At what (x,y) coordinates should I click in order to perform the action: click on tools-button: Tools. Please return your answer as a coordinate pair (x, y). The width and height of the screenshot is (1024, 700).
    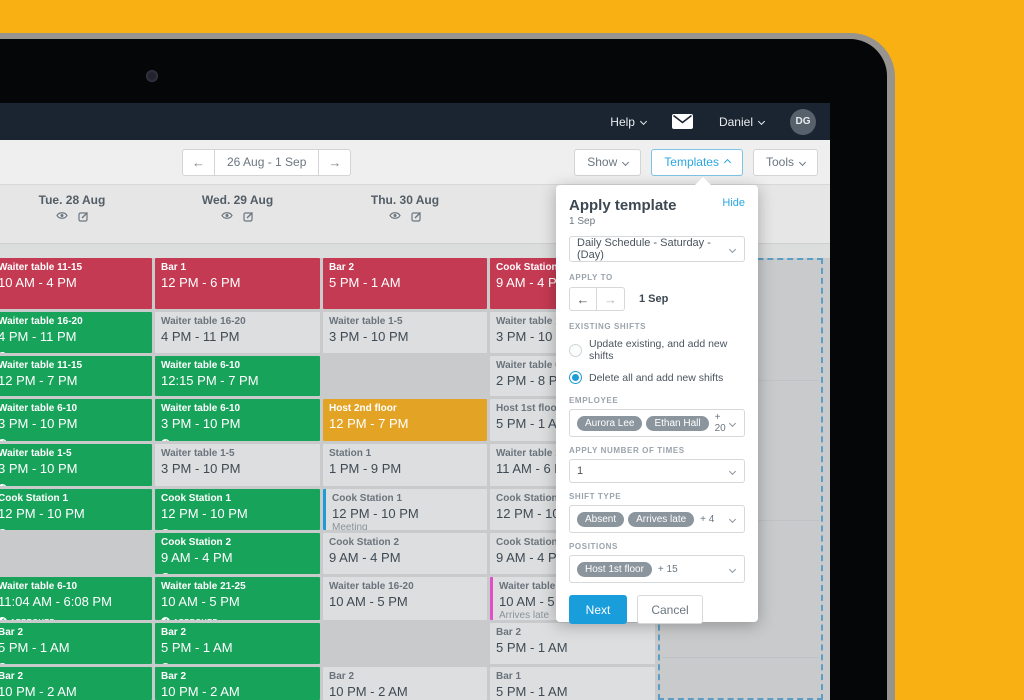
    Looking at the image, I should click on (785, 162).